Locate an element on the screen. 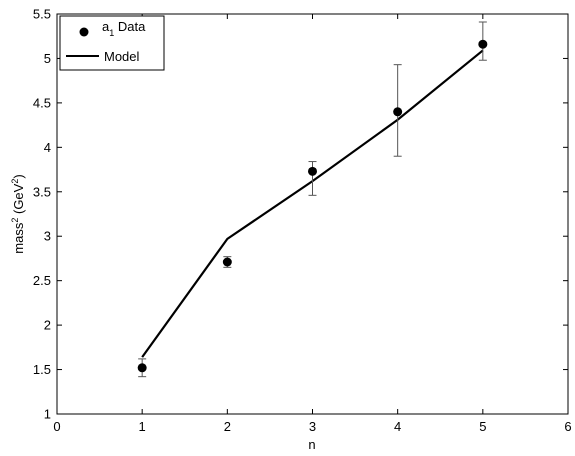 This screenshot has width=575, height=456. x-tick-label: 2 is located at coordinates (227, 426).